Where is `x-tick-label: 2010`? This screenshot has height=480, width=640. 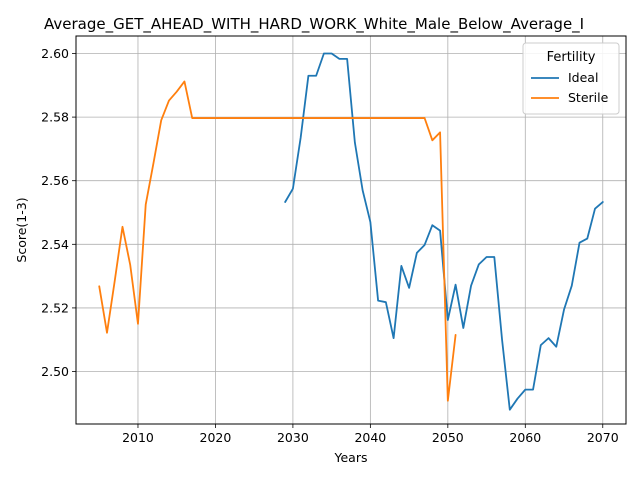
x-tick-label: 2010 is located at coordinates (138, 437).